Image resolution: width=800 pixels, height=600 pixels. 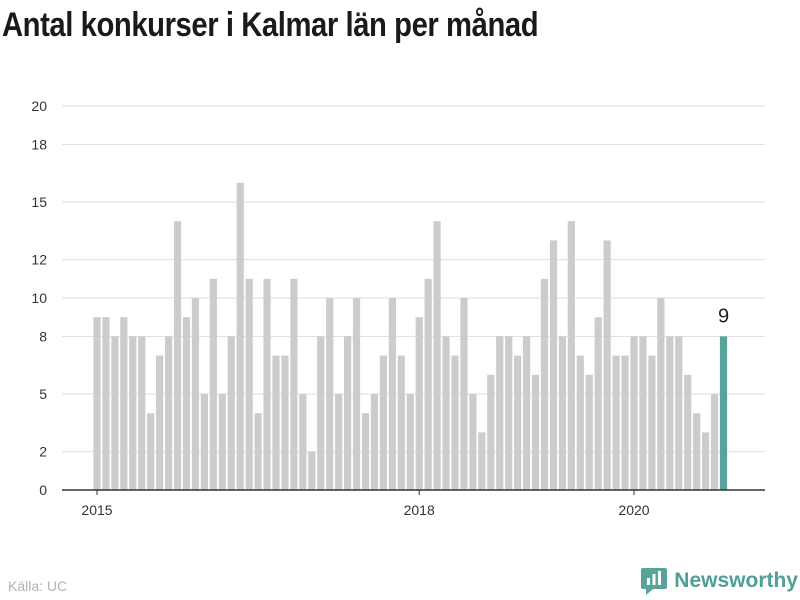 What do you see at coordinates (654, 581) in the screenshot?
I see `newsworthy-logo-icon` at bounding box center [654, 581].